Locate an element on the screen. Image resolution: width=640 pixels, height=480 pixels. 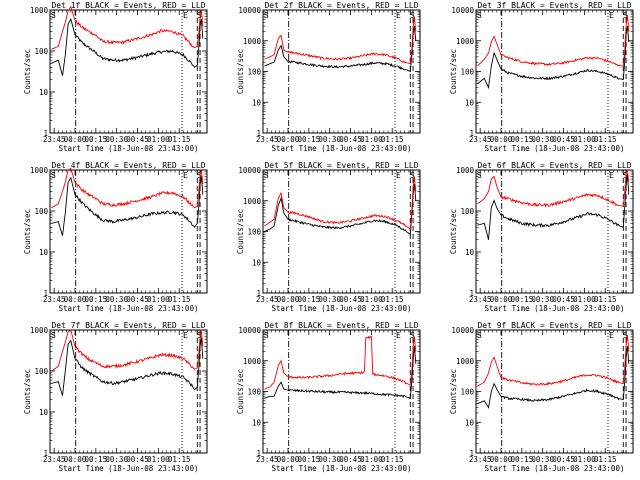
y-tick-label: 10000 is located at coordinates (249, 170).